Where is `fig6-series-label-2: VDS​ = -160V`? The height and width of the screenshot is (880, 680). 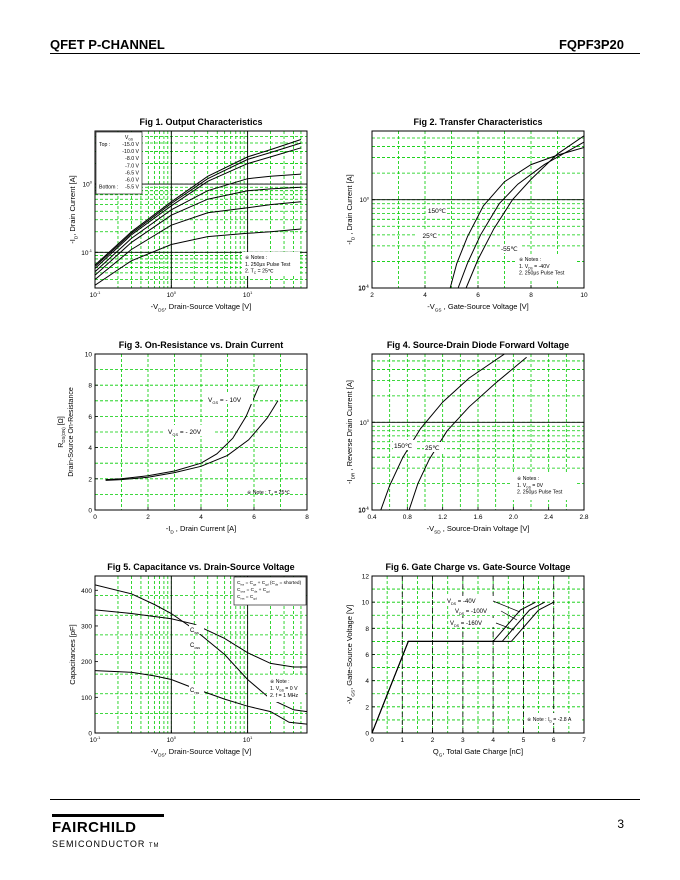 fig6-series-label-2: VDS​ = -160V is located at coordinates (466, 624).